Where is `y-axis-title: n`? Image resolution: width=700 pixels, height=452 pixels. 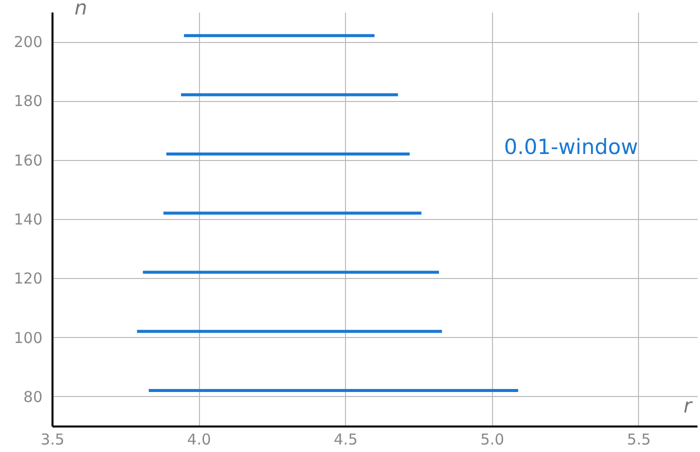
y-axis-title: n is located at coordinates (81, 10).